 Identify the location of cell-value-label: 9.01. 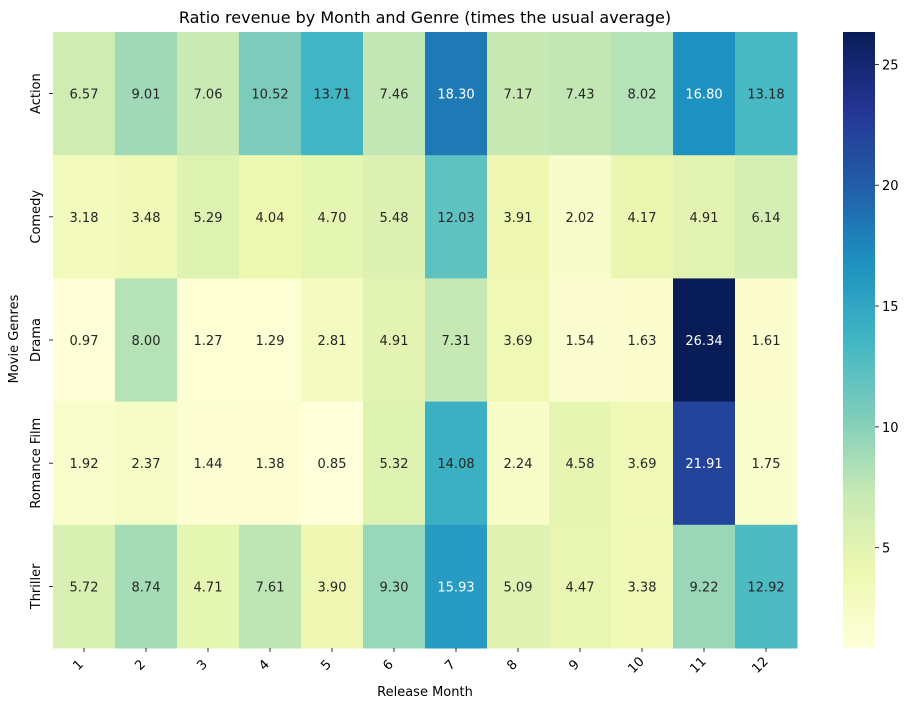
(146, 95).